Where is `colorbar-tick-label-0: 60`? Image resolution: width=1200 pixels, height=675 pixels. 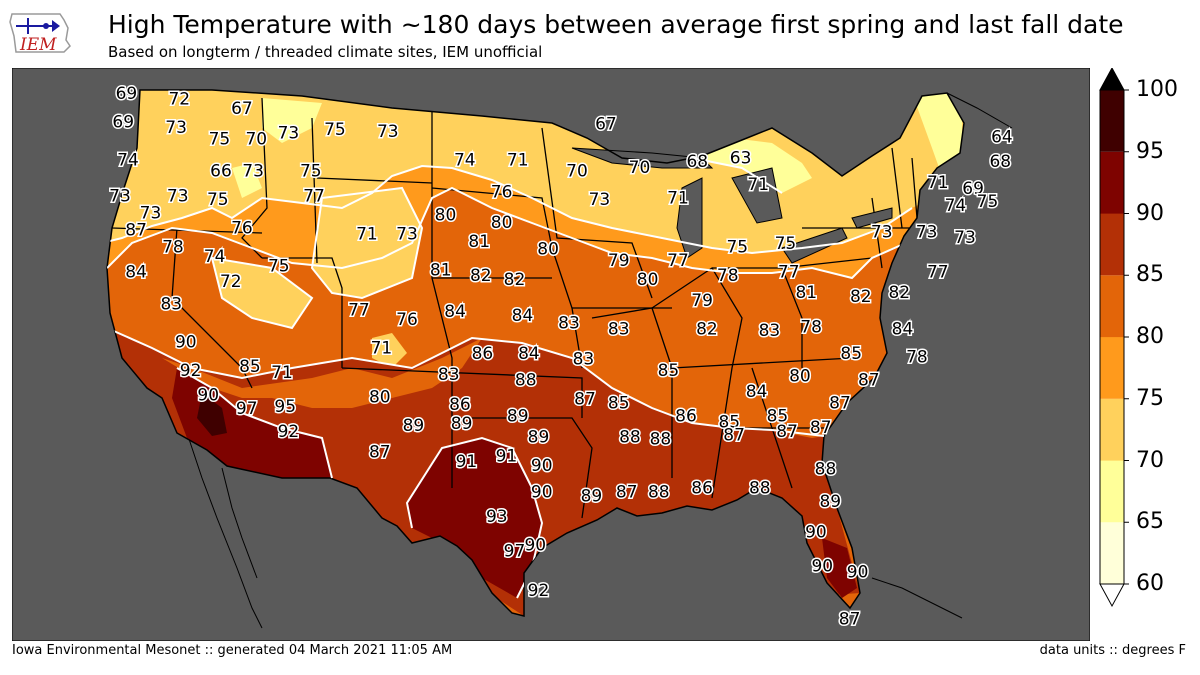 colorbar-tick-label-0: 60 is located at coordinates (1150, 583).